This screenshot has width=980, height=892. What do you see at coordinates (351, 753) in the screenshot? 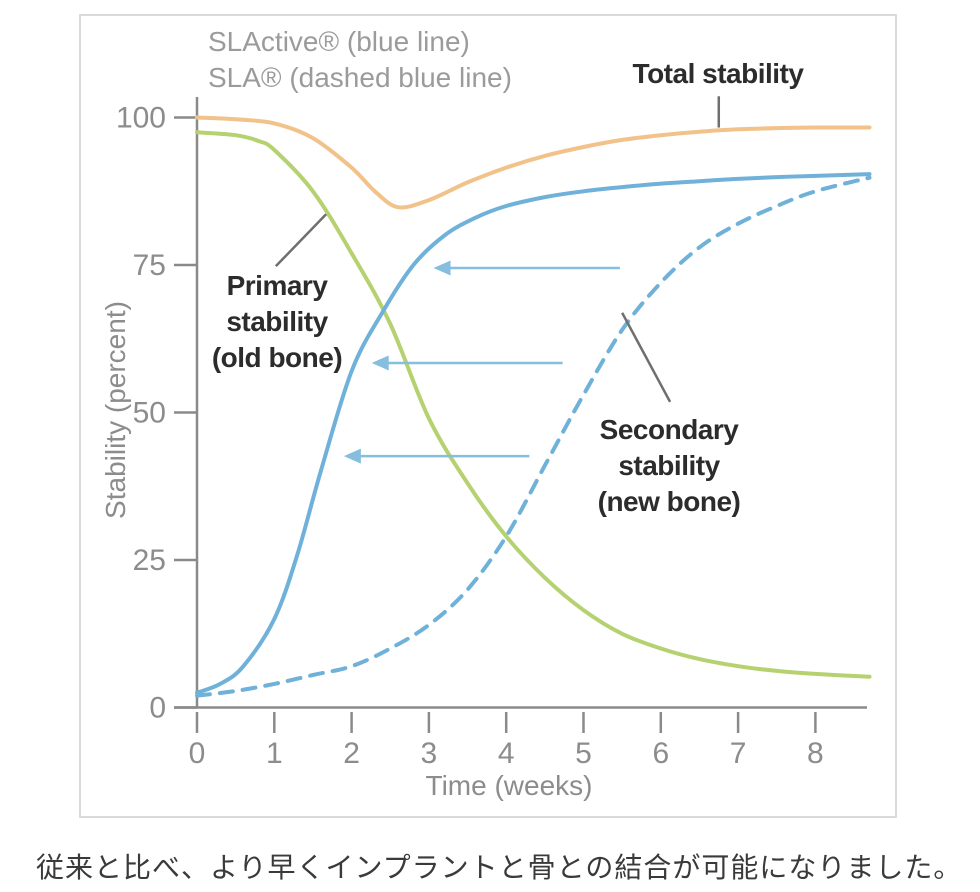
I see `x-tick-label: 2` at bounding box center [351, 753].